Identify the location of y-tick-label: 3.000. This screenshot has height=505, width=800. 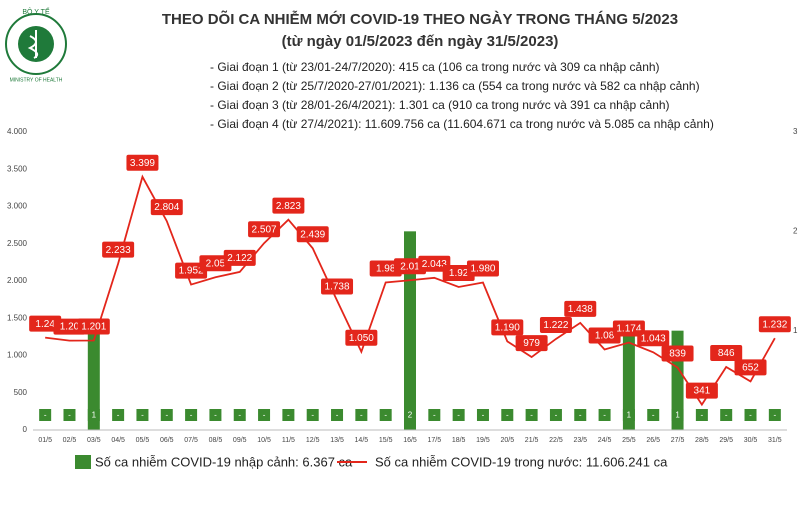
(17, 206).